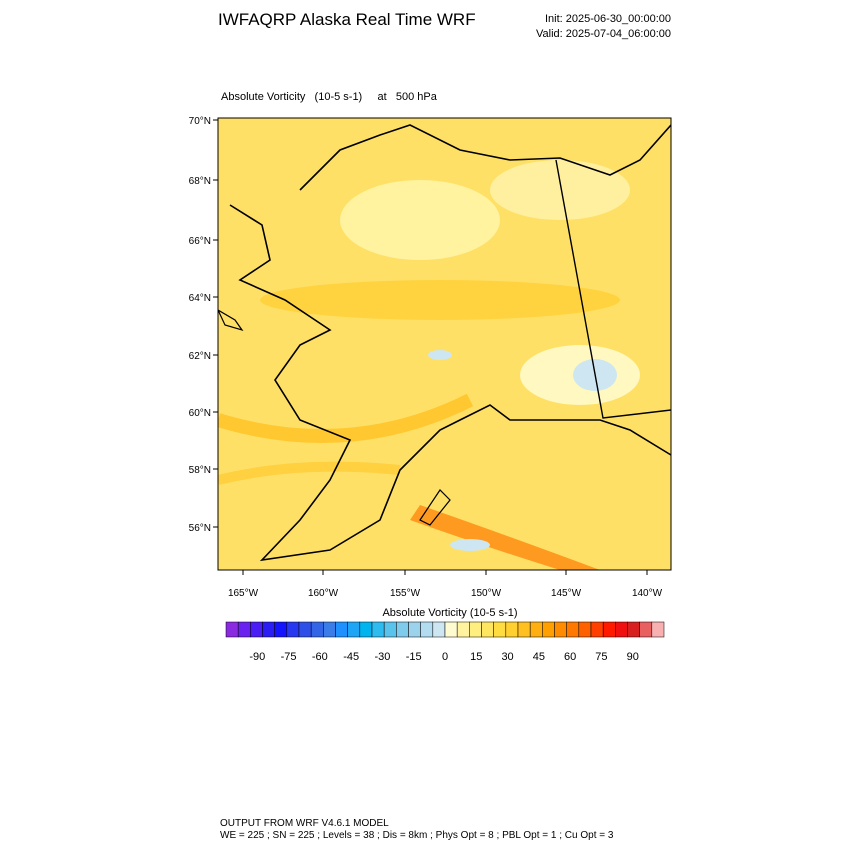  What do you see at coordinates (200, 470) in the screenshot?
I see `lat-label: 58°N` at bounding box center [200, 470].